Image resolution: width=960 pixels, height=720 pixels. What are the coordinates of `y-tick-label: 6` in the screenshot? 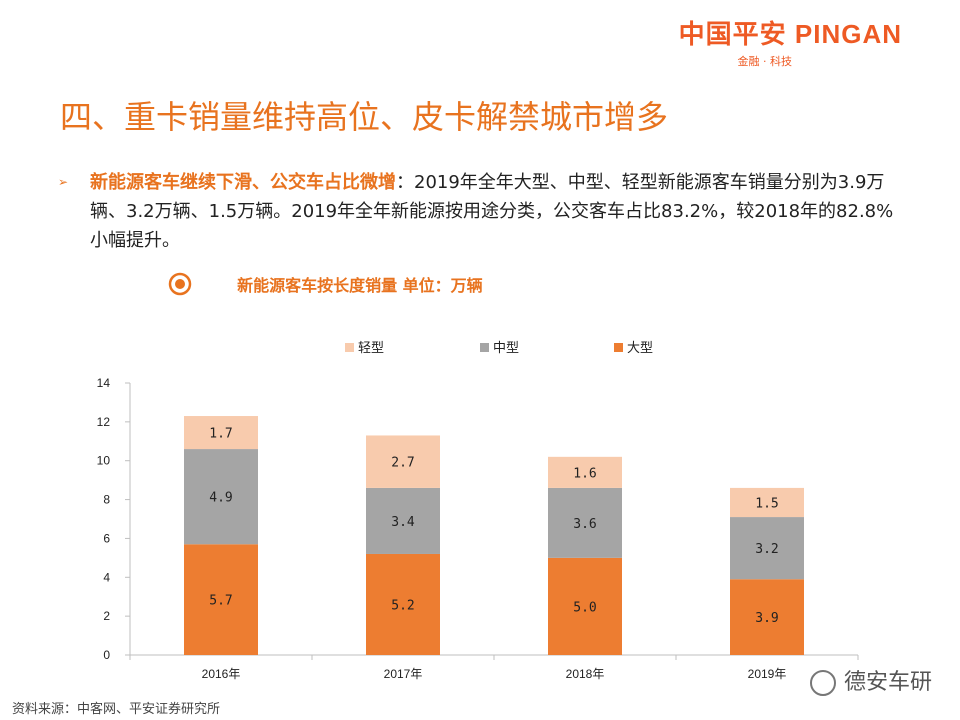 It's located at (106, 538).